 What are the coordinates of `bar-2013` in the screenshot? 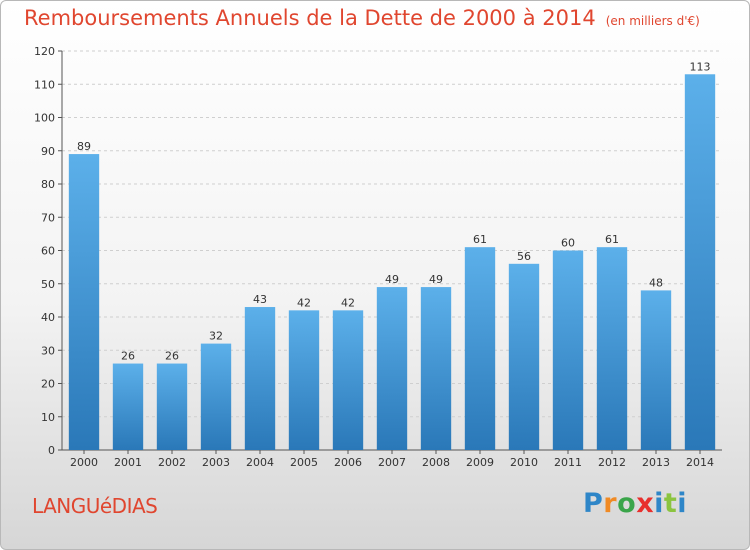 It's located at (656, 370).